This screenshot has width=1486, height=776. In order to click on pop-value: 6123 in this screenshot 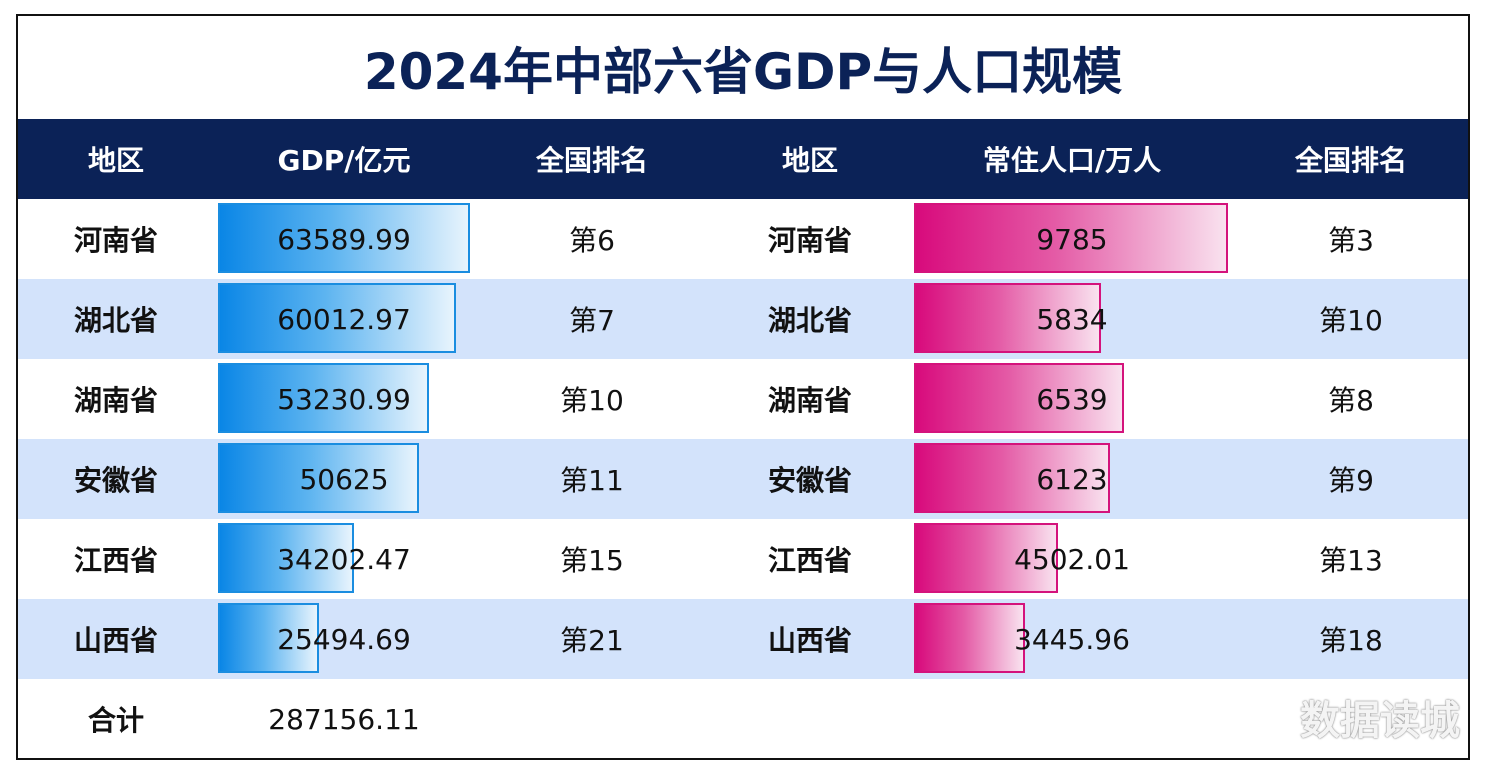, I will do `click(1072, 479)`.